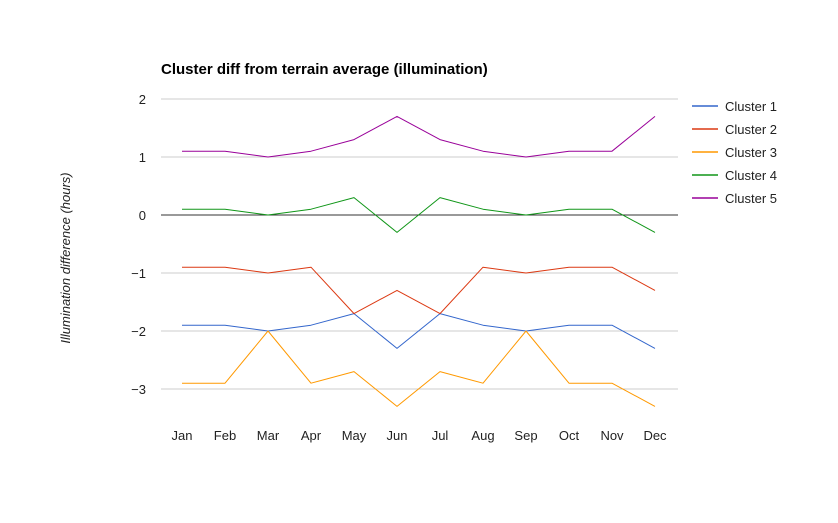  I want to click on x-tick-label: May, so click(354, 435).